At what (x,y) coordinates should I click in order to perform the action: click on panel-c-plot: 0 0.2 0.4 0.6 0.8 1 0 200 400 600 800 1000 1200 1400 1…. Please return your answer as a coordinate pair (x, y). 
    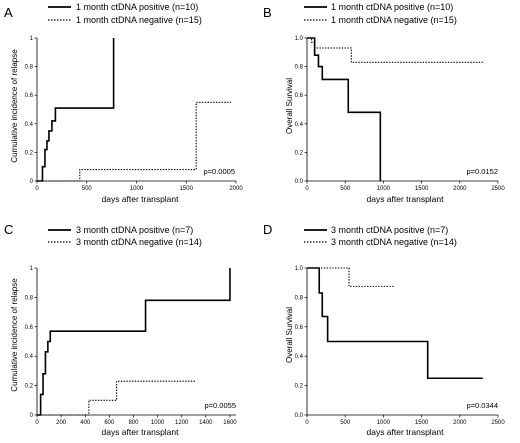
    Looking at the image, I should click on (131, 346).